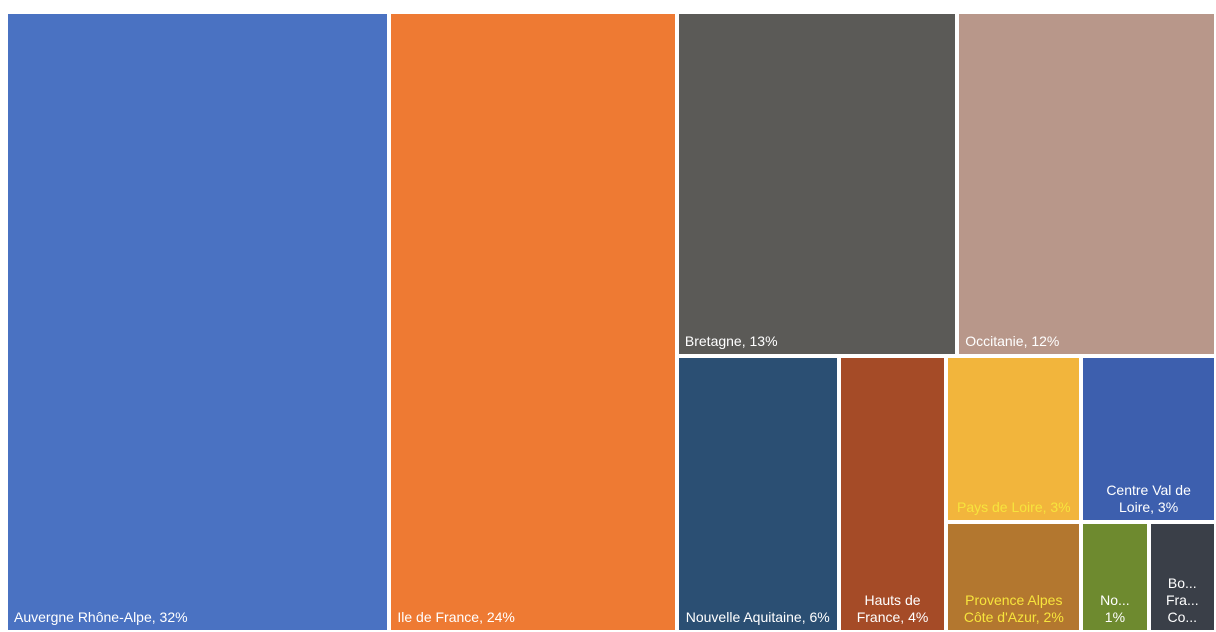  What do you see at coordinates (1115, 576) in the screenshot?
I see `treemap-cell: No... 1%` at bounding box center [1115, 576].